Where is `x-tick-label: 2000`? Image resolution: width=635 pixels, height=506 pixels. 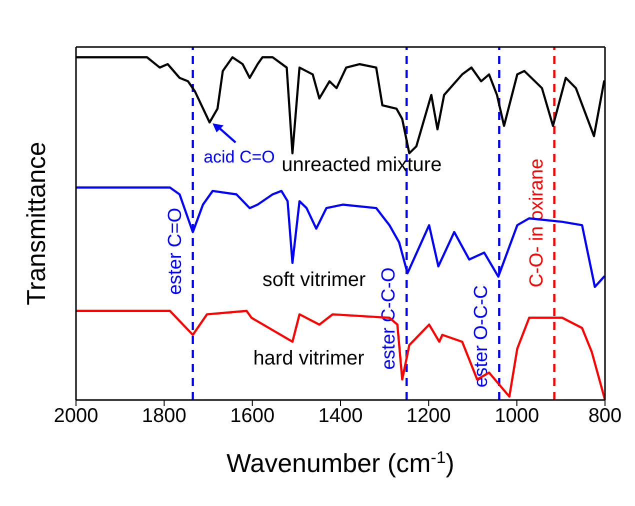 x-tick-label: 2000 is located at coordinates (76, 416).